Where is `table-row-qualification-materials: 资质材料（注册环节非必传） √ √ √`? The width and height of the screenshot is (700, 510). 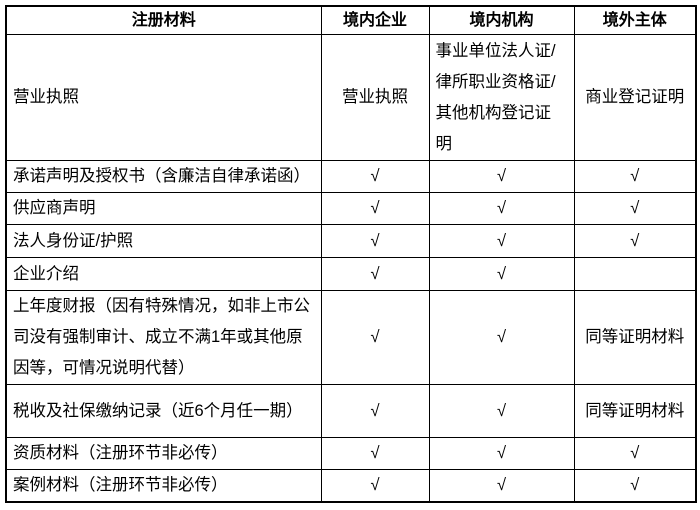 table-row-qualification-materials: 资质材料（注册环节非必传） √ √ √ is located at coordinates (351, 453).